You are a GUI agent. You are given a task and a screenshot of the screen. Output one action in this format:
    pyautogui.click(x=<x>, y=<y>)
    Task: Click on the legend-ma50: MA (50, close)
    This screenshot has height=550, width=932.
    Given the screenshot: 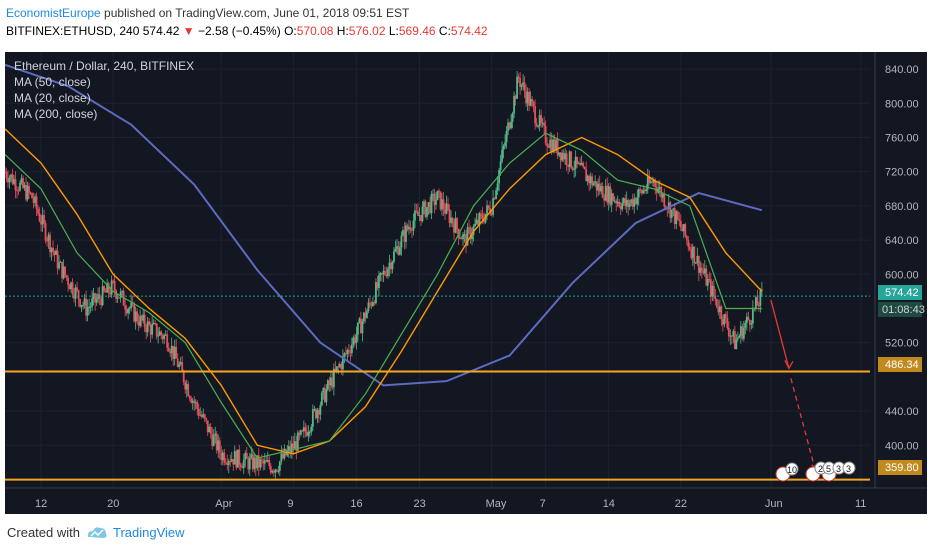 What is the action you would take?
    pyautogui.click(x=52, y=82)
    